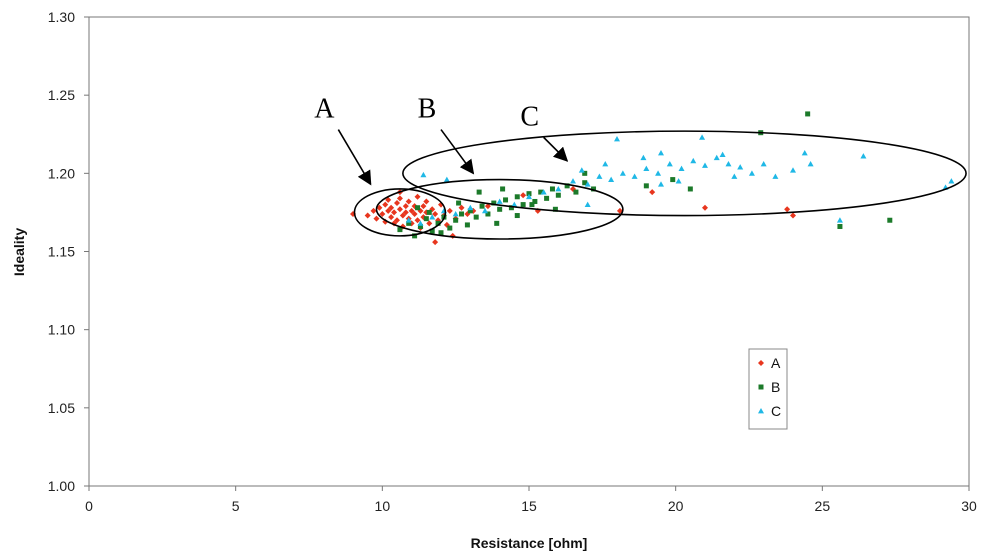 This screenshot has width=985, height=559. I want to click on x-tick-label: 5, so click(236, 506).